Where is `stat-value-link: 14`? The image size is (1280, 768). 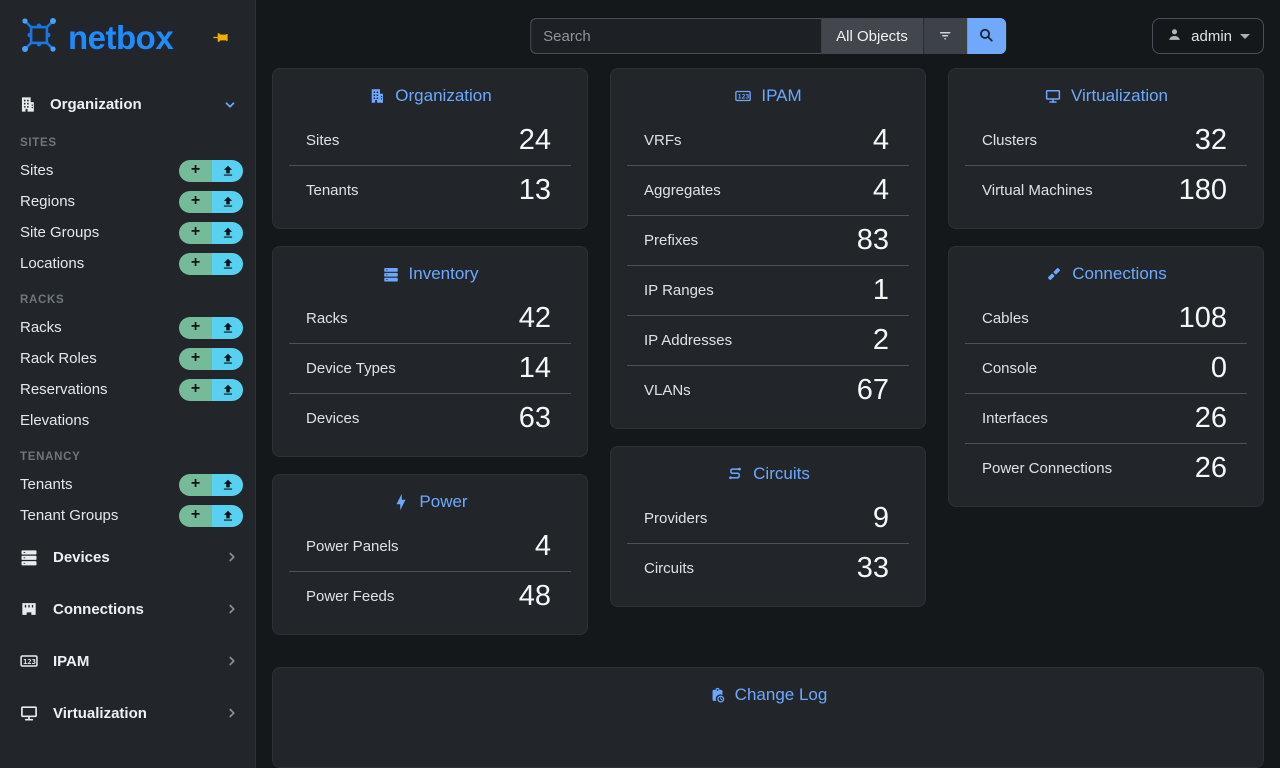
stat-value-link: 14 is located at coordinates (534, 368).